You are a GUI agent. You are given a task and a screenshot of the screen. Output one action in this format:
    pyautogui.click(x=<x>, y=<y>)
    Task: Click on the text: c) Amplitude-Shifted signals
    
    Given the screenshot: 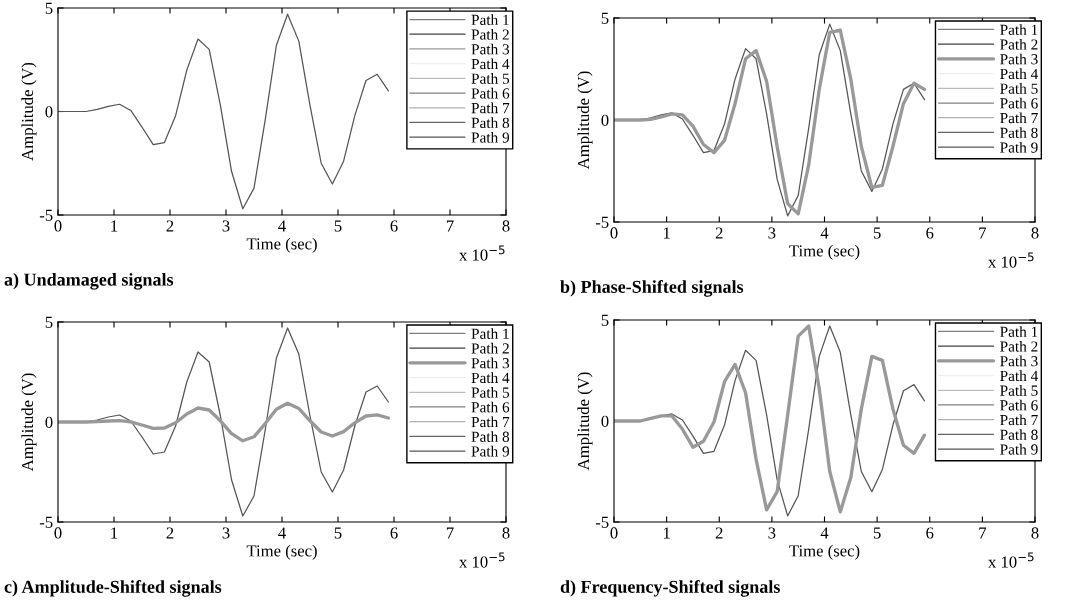 What is the action you would take?
    pyautogui.click(x=113, y=588)
    